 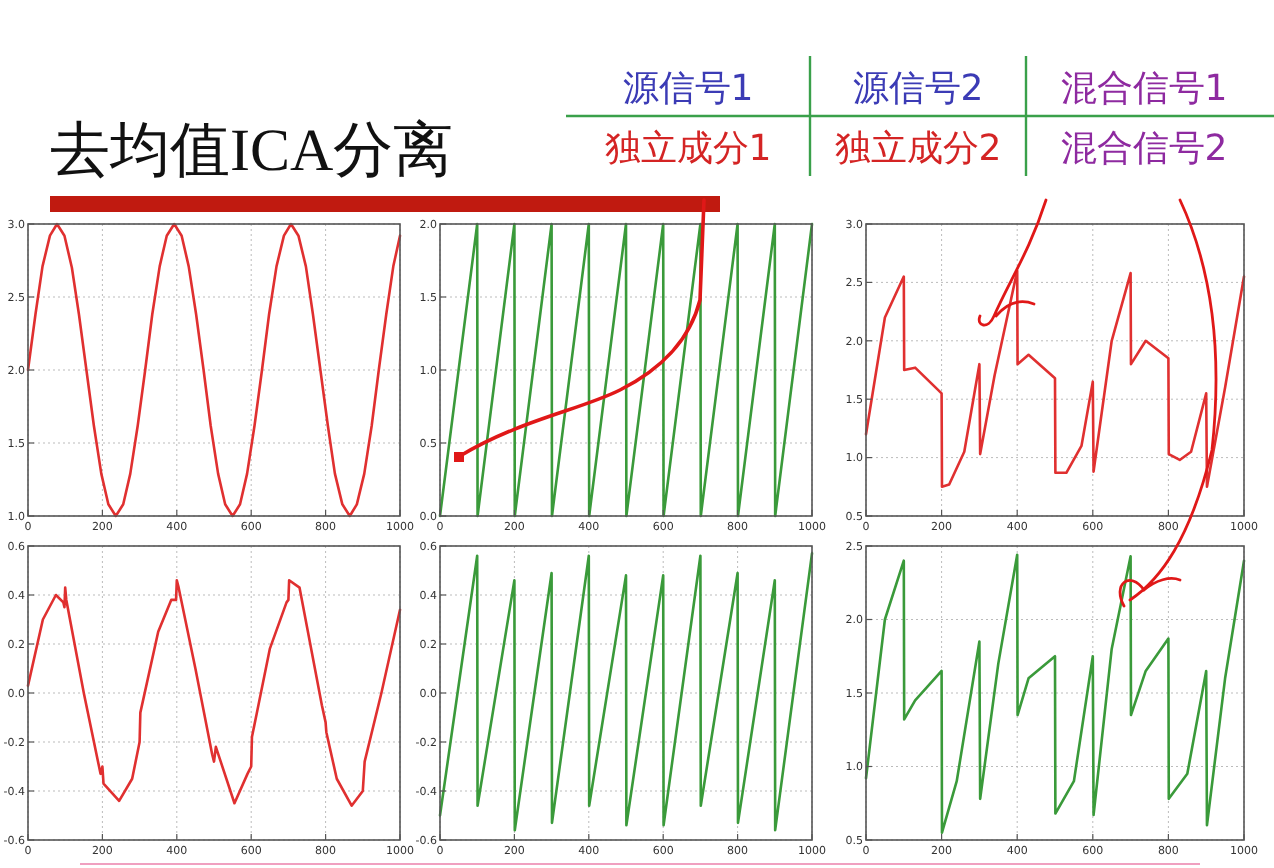 What do you see at coordinates (252, 151) in the screenshot?
I see `chart-title: 去均值ICA分离` at bounding box center [252, 151].